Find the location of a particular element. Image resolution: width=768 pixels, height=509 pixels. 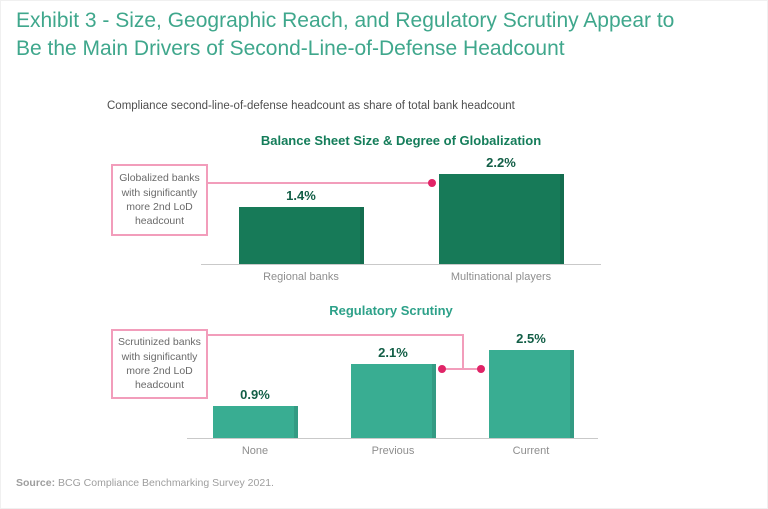

source-label: Source: is located at coordinates (36, 483).